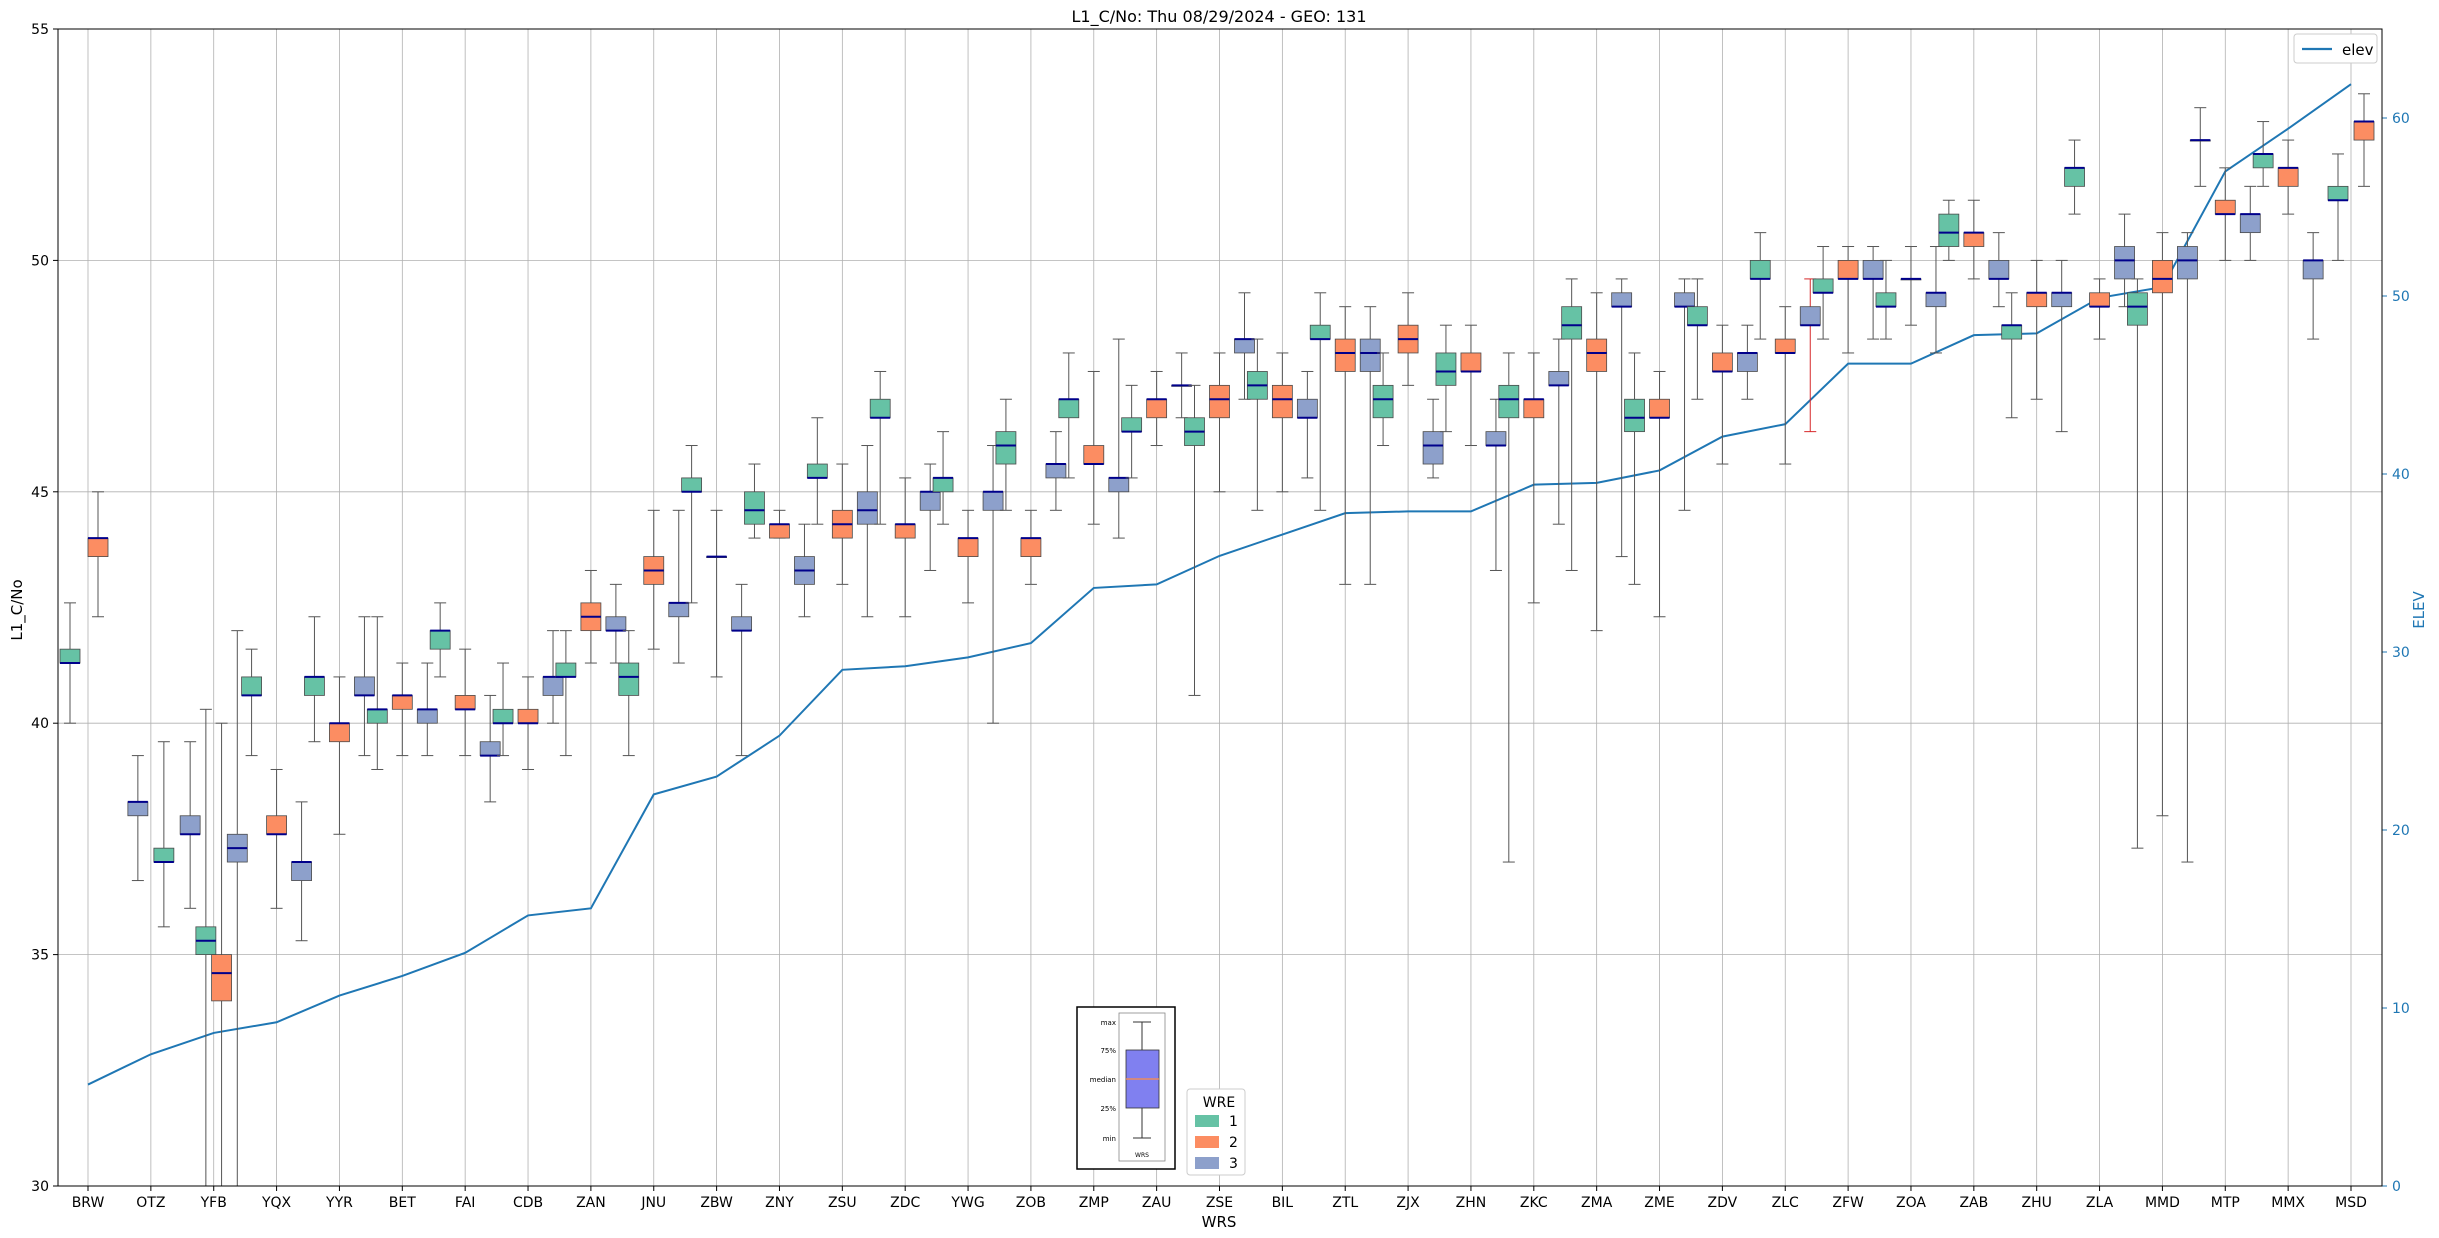 Image resolution: width=2439 pixels, height=1238 pixels. Describe the element at coordinates (1108, 1109) in the screenshot. I see `inset-label-q1: 25%` at that location.